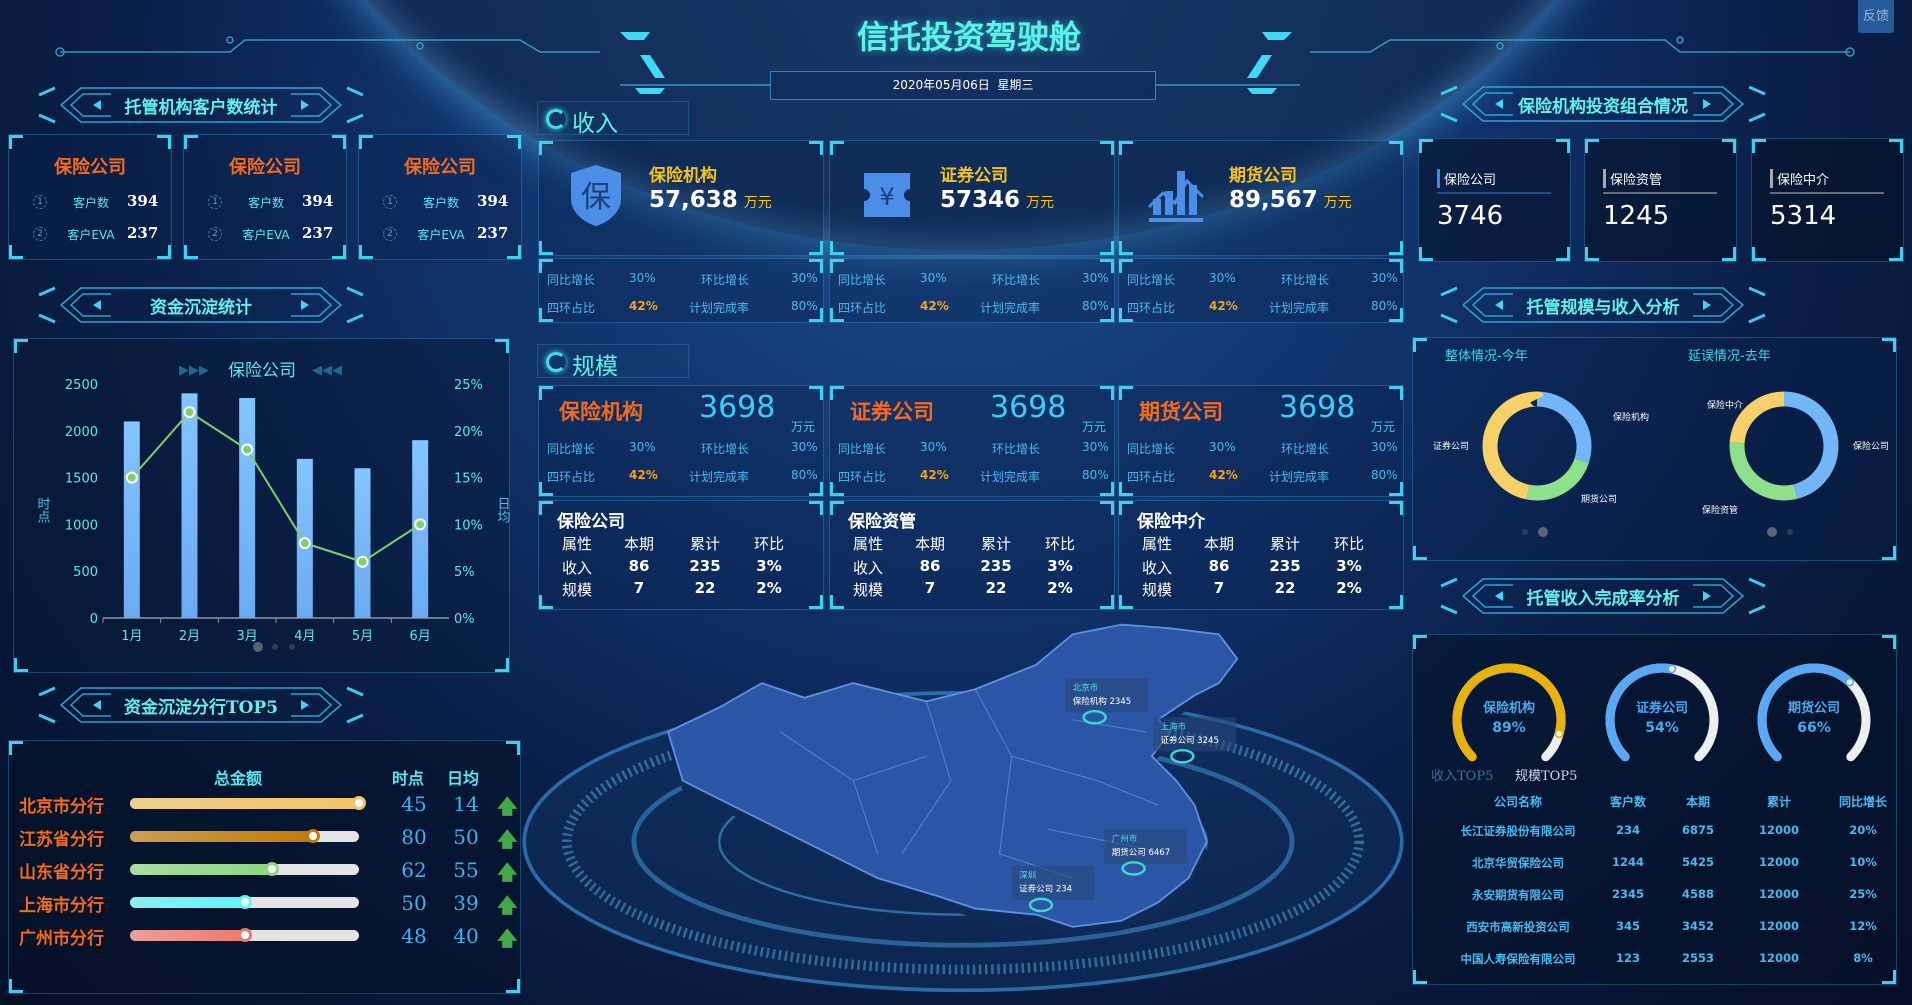 This screenshot has height=1005, width=1912. Describe the element at coordinates (1466, 178) in the screenshot. I see `portfolio-label: 保险公司` at that location.